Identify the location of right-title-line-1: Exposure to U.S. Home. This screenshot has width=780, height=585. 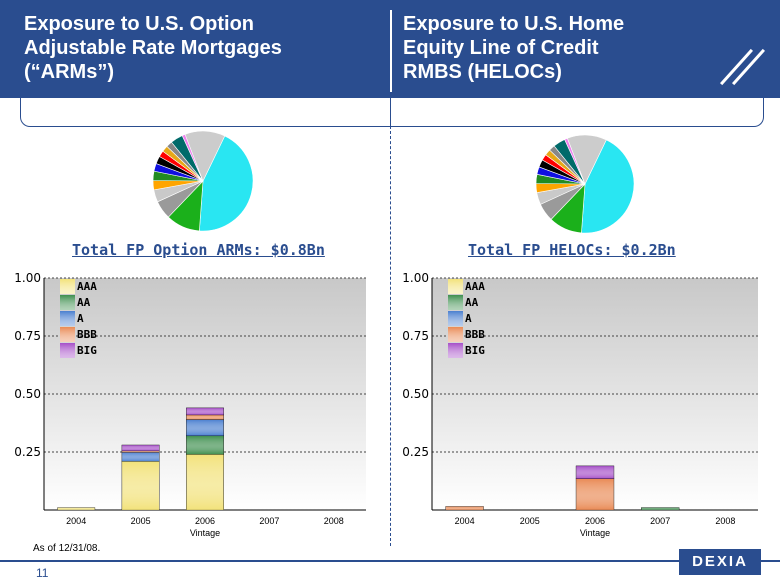
(514, 24).